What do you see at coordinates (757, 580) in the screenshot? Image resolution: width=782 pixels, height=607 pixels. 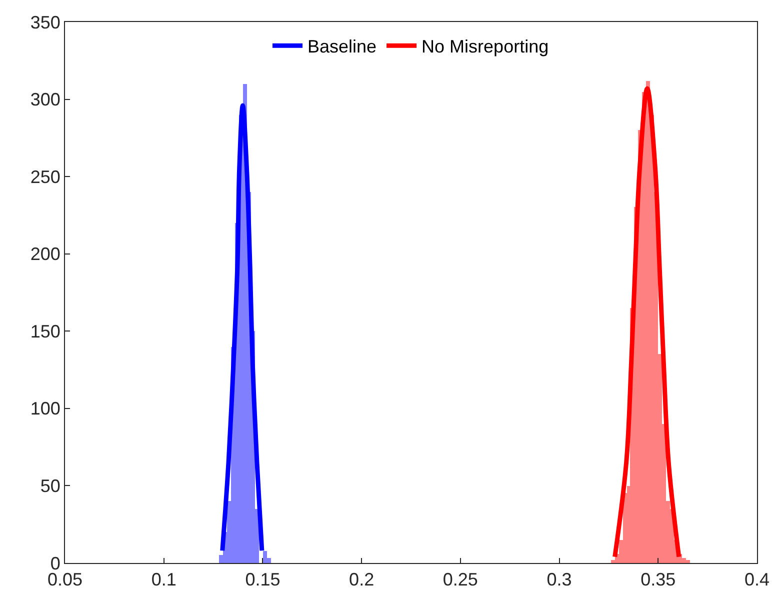 I see `x-tick-label: 0.4` at bounding box center [757, 580].